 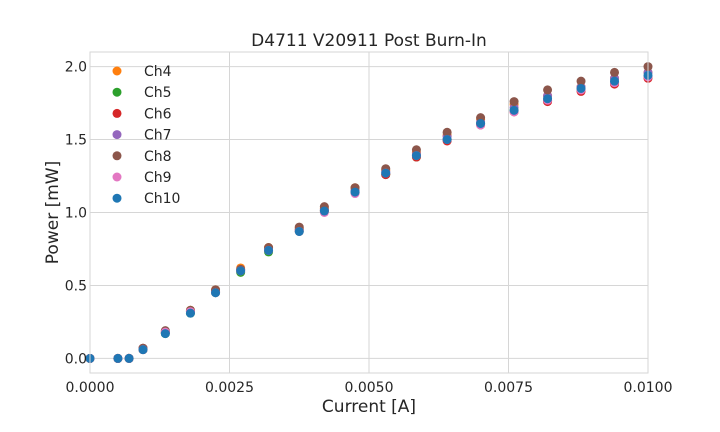 What do you see at coordinates (369, 41) in the screenshot?
I see `chart-title: D4711 V20911 Post Burn-In` at bounding box center [369, 41].